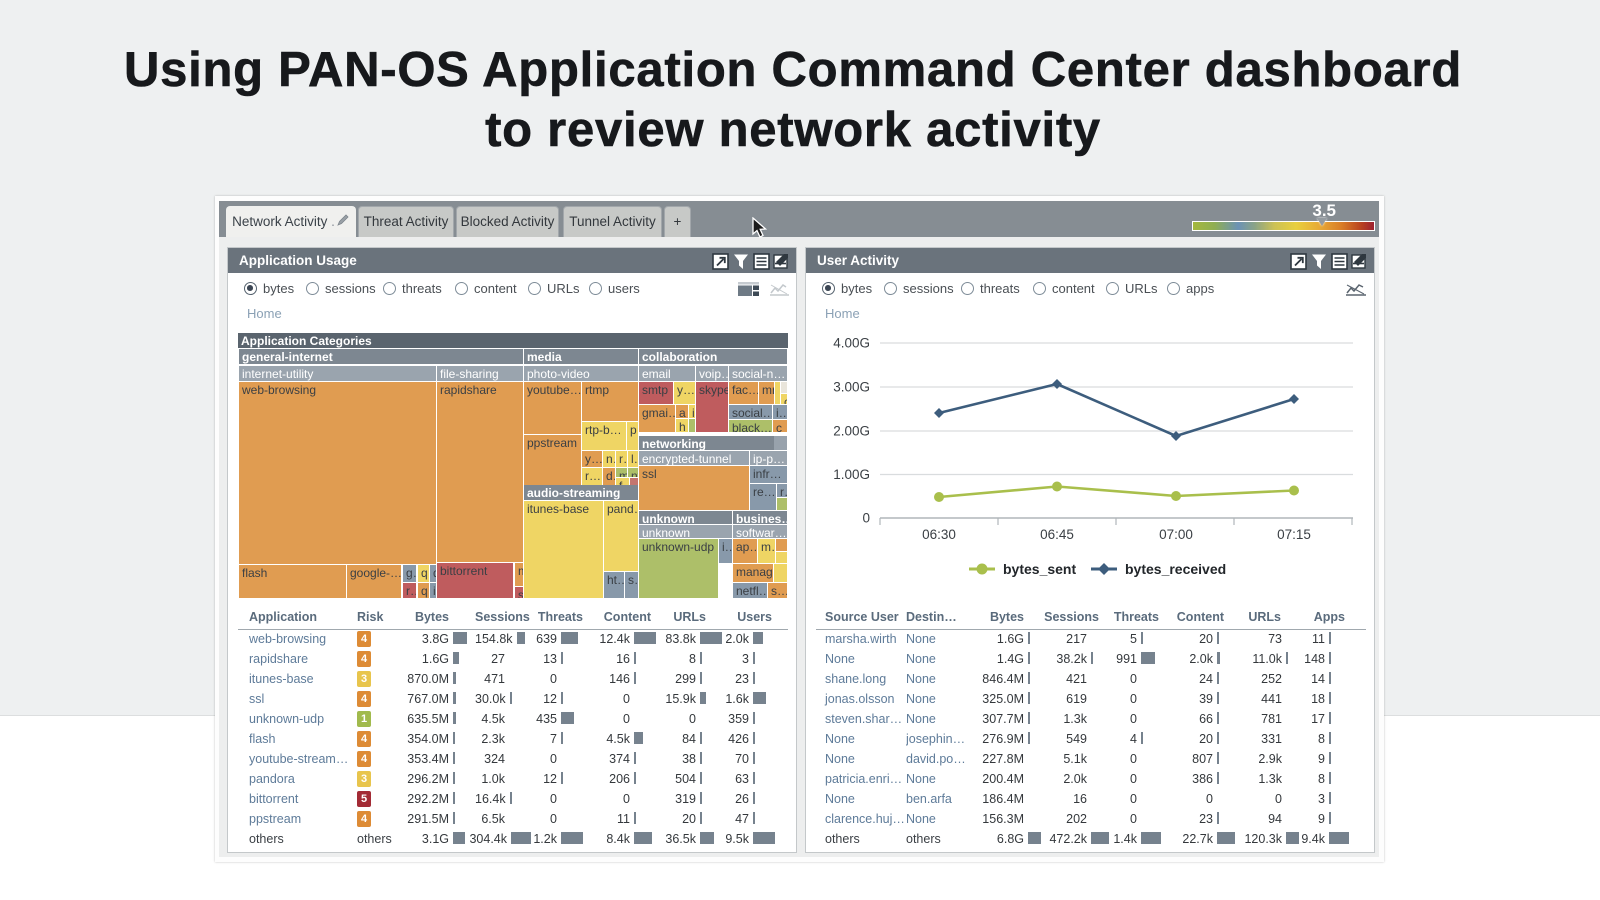  I want to click on svg-text: 4.00G, so click(851, 343).